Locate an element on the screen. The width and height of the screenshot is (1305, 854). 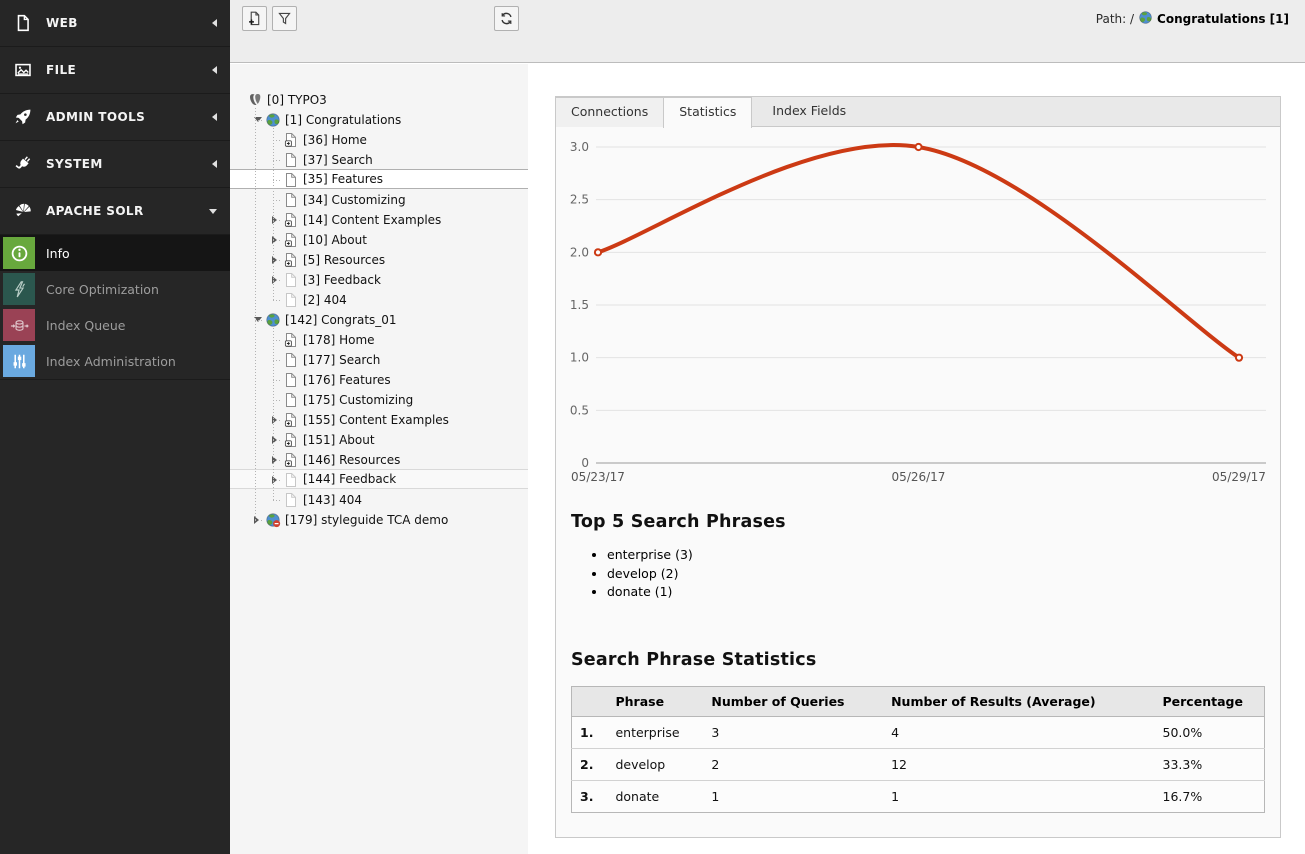
top-phrases-title: Top 5 Search Phrases is located at coordinates (678, 522).